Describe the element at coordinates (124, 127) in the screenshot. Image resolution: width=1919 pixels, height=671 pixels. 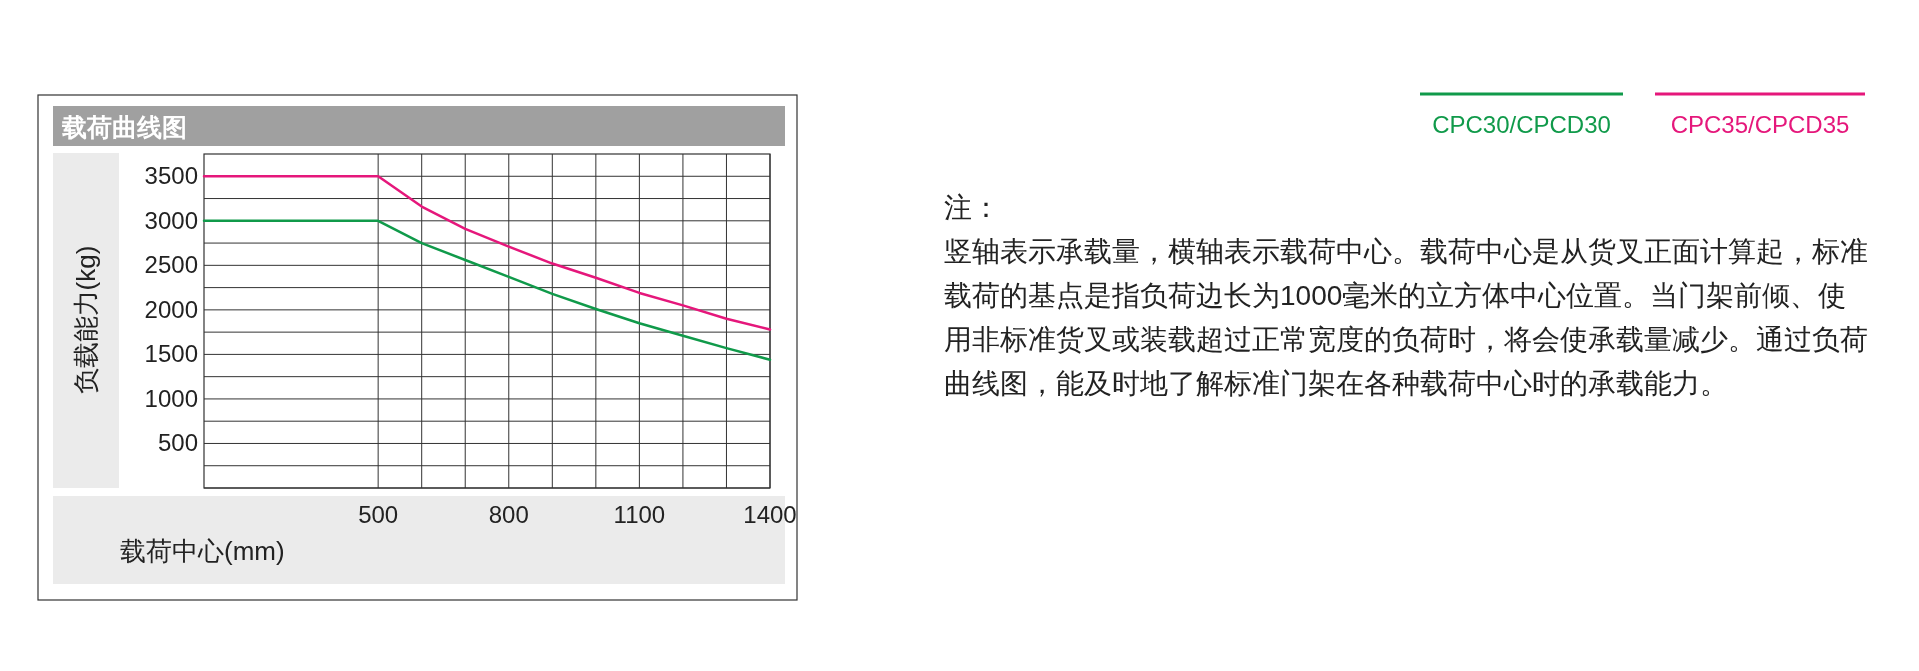
I see `chart-title: 载荷曲线图` at that location.